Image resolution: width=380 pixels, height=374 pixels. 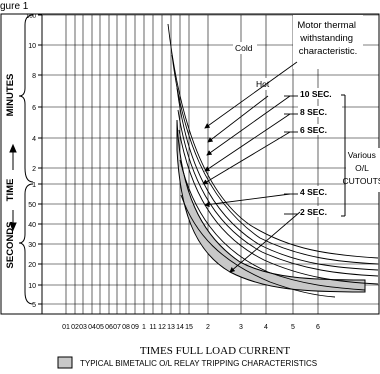 I want to click on x-tick-label: 3, so click(x=241, y=327).